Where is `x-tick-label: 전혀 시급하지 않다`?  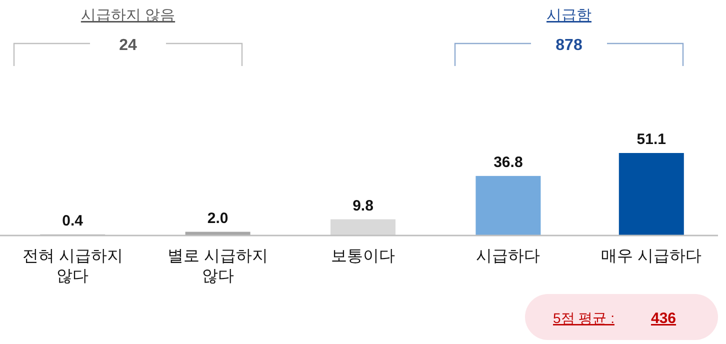
x-tick-label: 전혀 시급하지 않다 is located at coordinates (72, 266).